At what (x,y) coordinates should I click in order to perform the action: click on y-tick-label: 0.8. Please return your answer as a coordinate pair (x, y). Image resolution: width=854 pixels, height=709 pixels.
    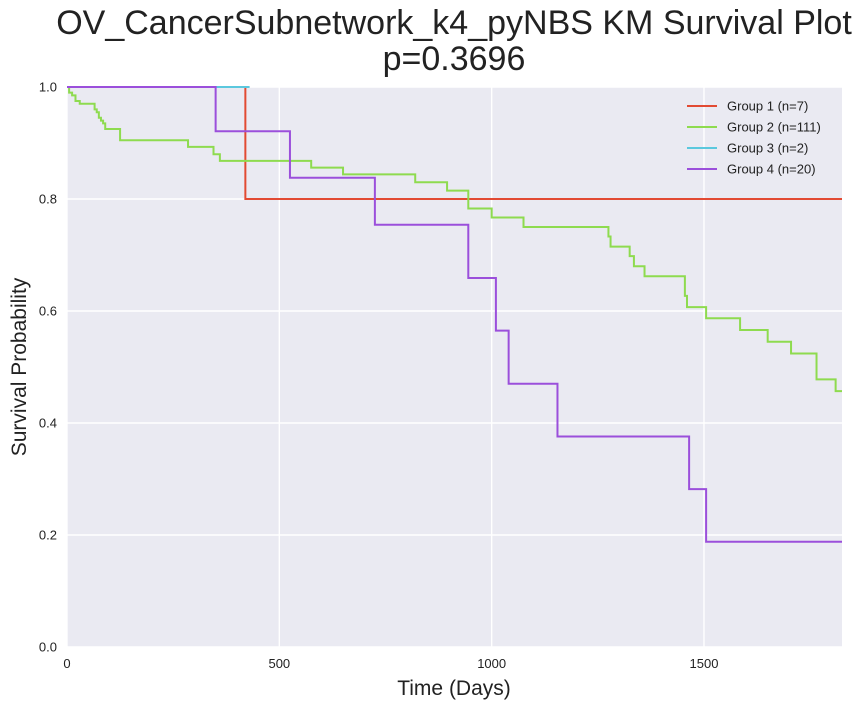
    Looking at the image, I should click on (48, 199).